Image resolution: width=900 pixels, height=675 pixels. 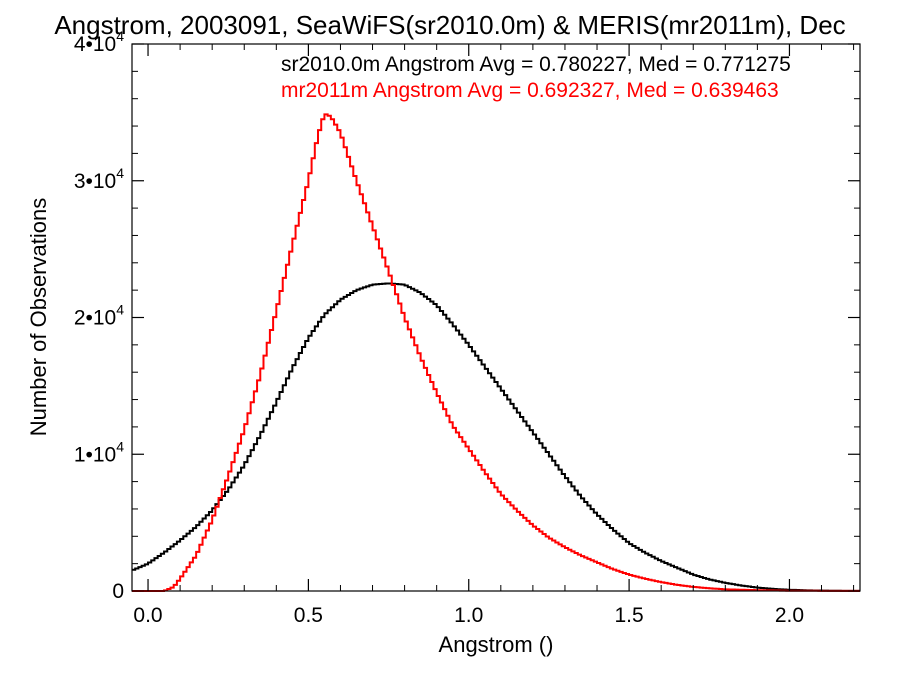 I want to click on x-tick-label-3: 1.5, so click(x=628, y=615).